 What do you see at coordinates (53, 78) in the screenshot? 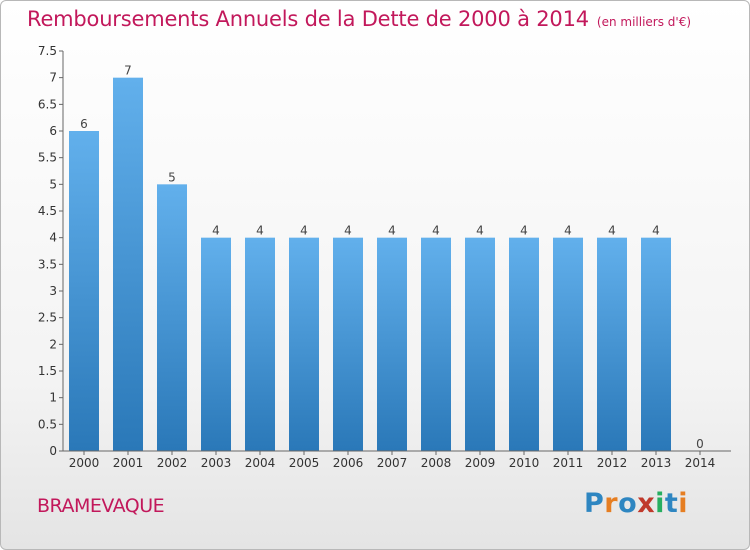
I see `y-tick-label: 7` at bounding box center [53, 78].